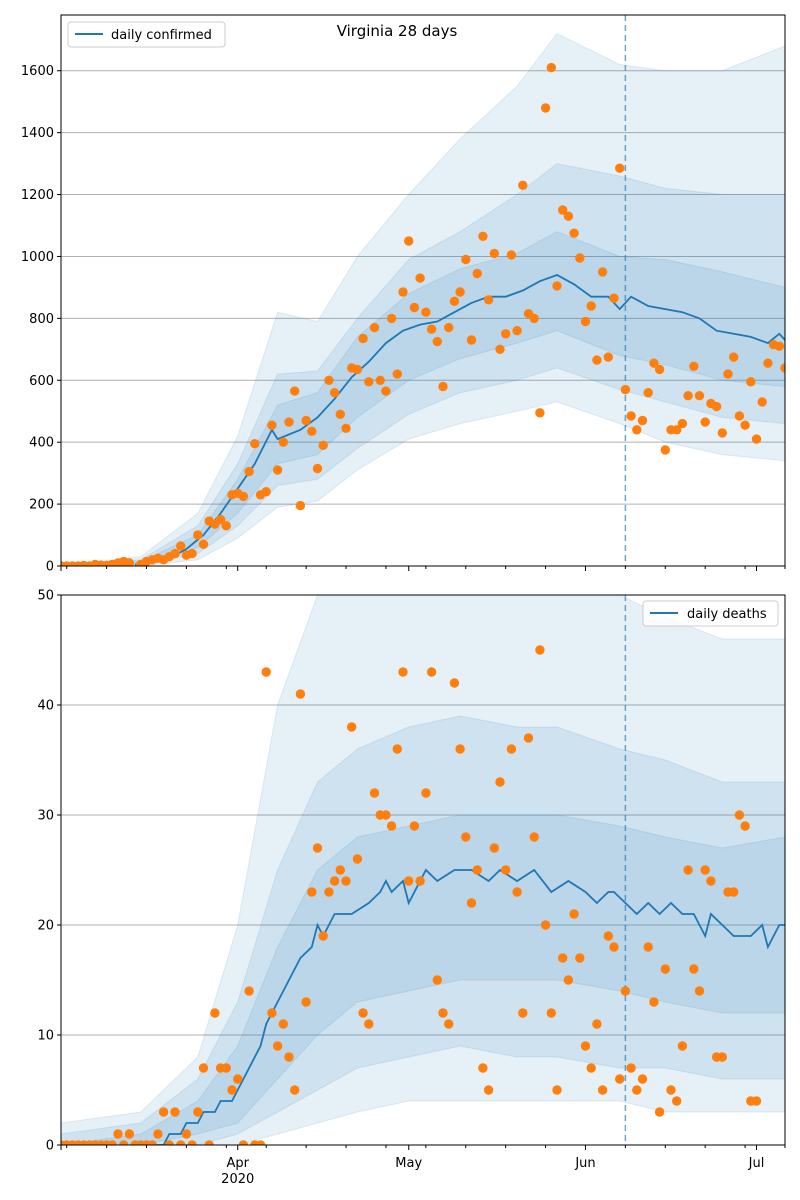  What do you see at coordinates (41, 505) in the screenshot?
I see `confirmed-y-tick-label: 200` at bounding box center [41, 505].